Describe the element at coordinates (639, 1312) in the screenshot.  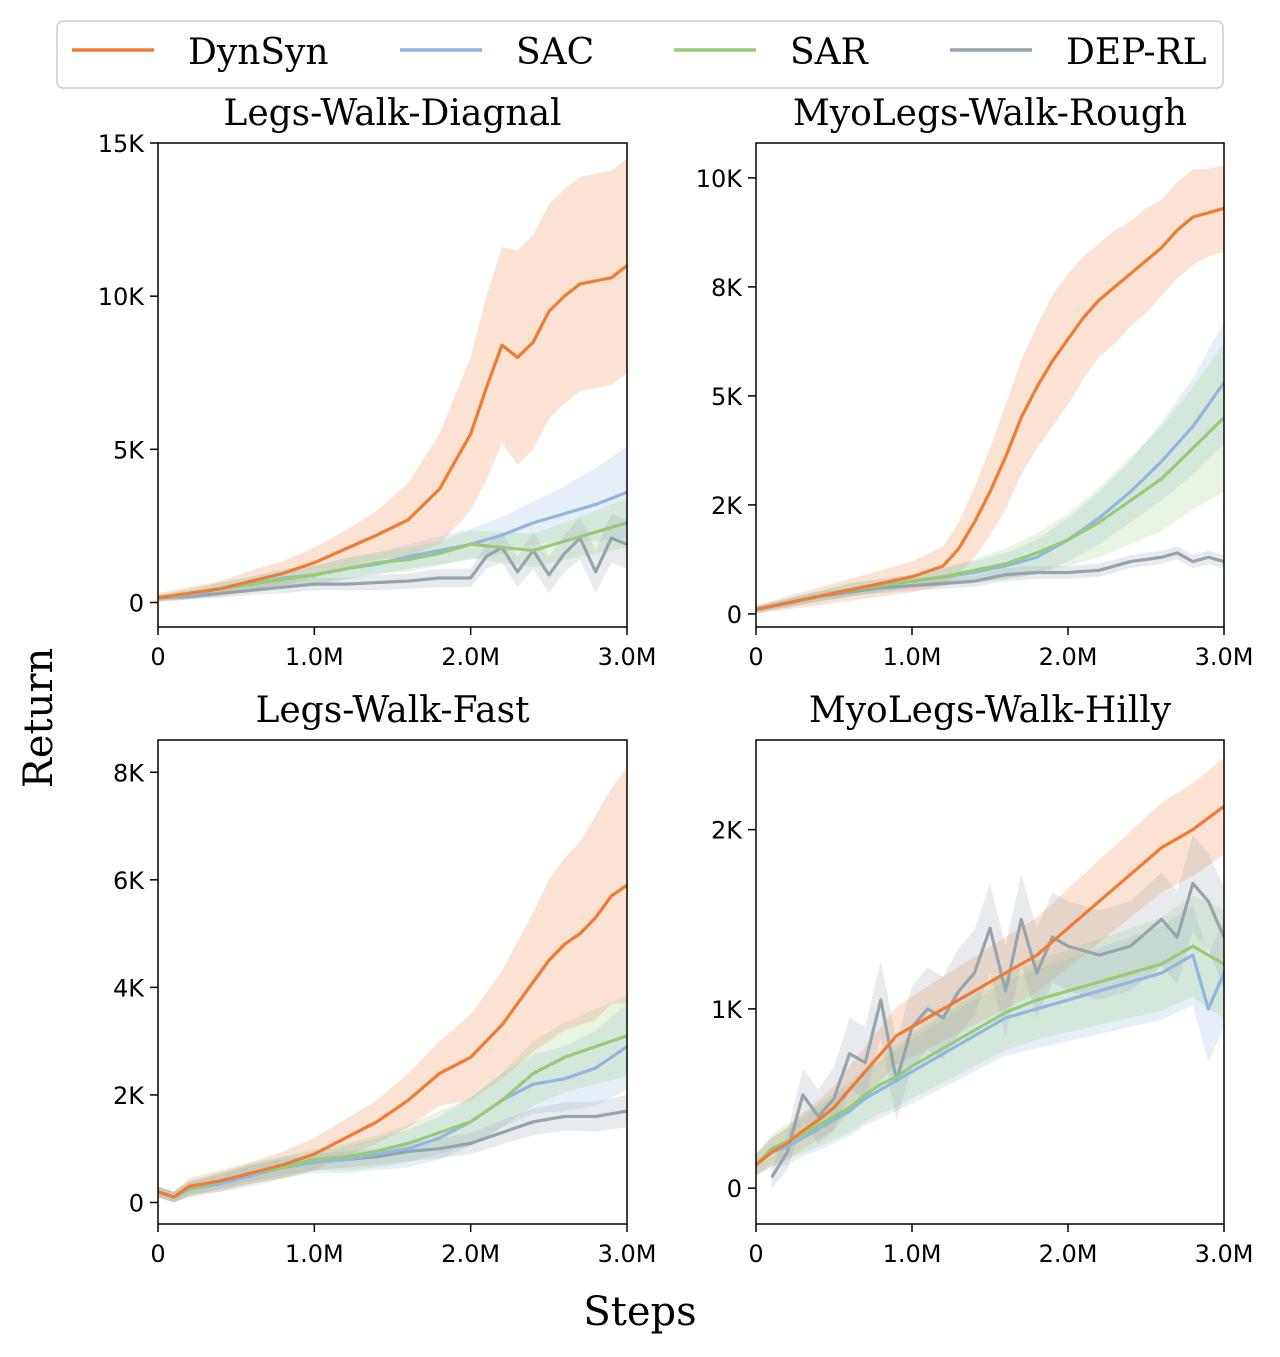
I see `figure-xlabel: Steps` at that location.